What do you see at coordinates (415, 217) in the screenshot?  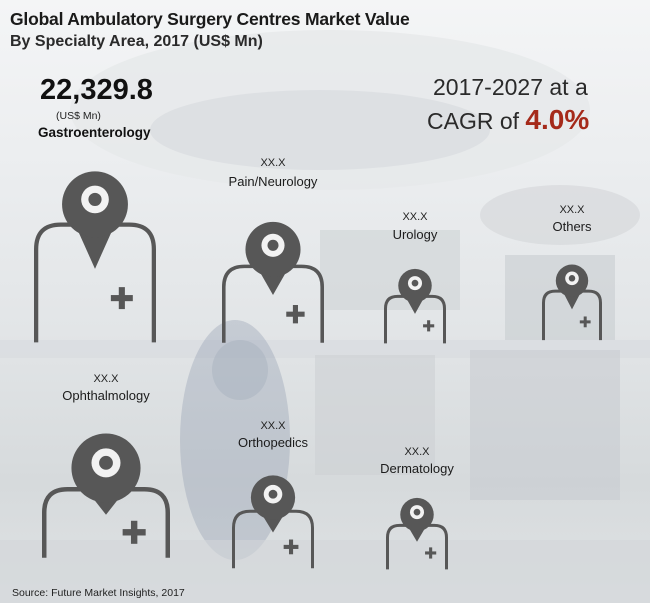 I see `value-label-2: XX.X` at bounding box center [415, 217].